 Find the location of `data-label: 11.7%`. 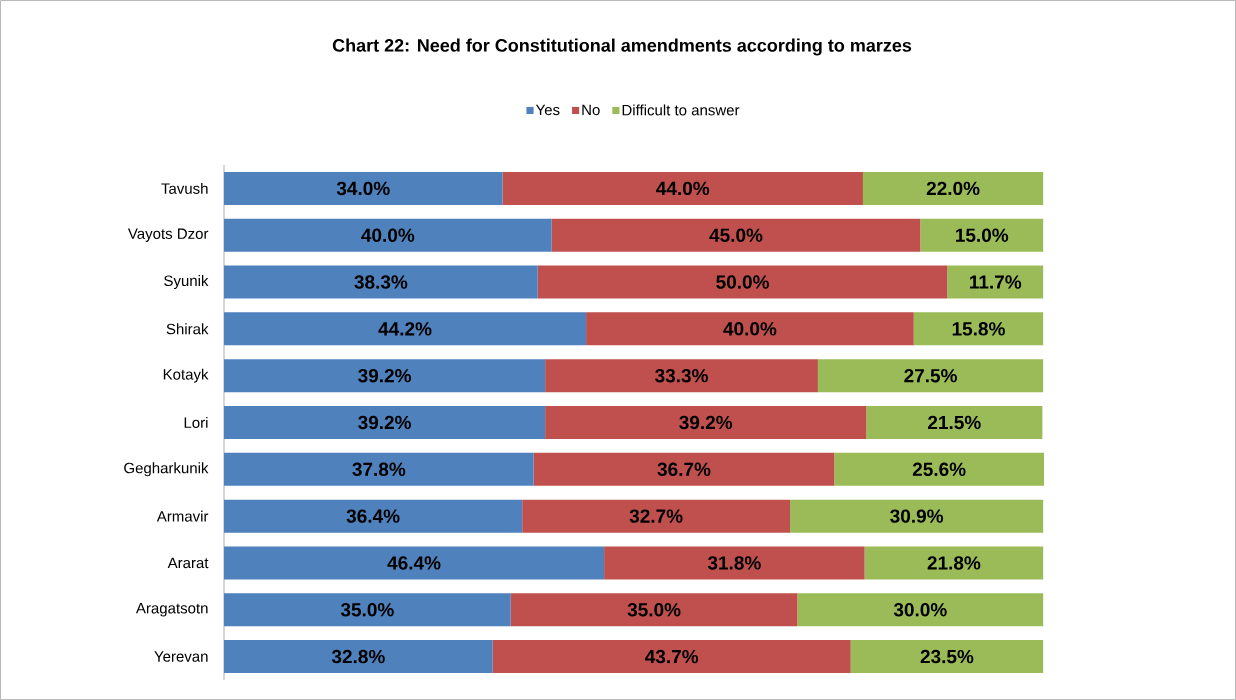

data-label: 11.7% is located at coordinates (996, 282).